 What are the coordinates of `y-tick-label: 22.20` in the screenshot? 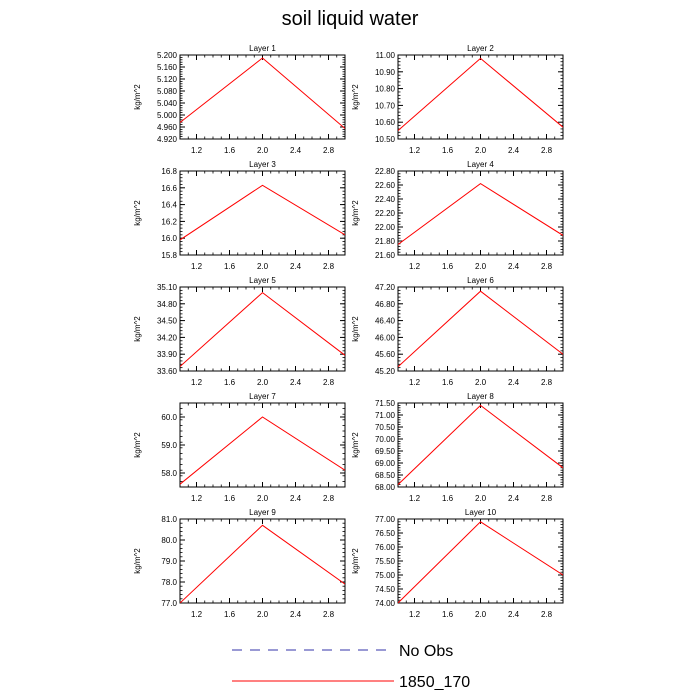 It's located at (385, 213).